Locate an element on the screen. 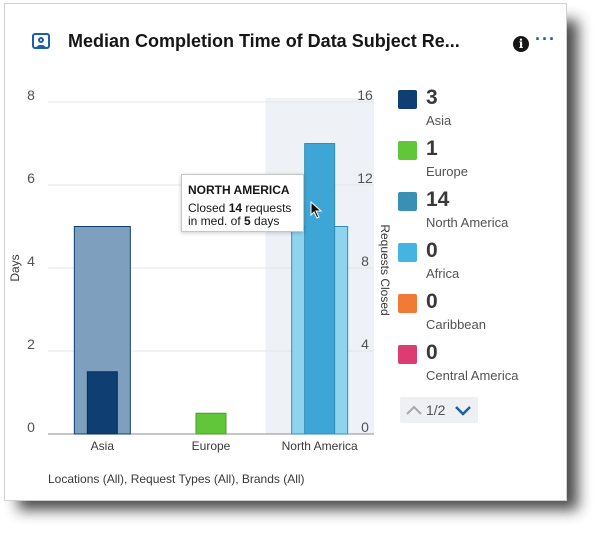 This screenshot has height=535, width=598. legend-item: 3 Asia is located at coordinates (473, 112).